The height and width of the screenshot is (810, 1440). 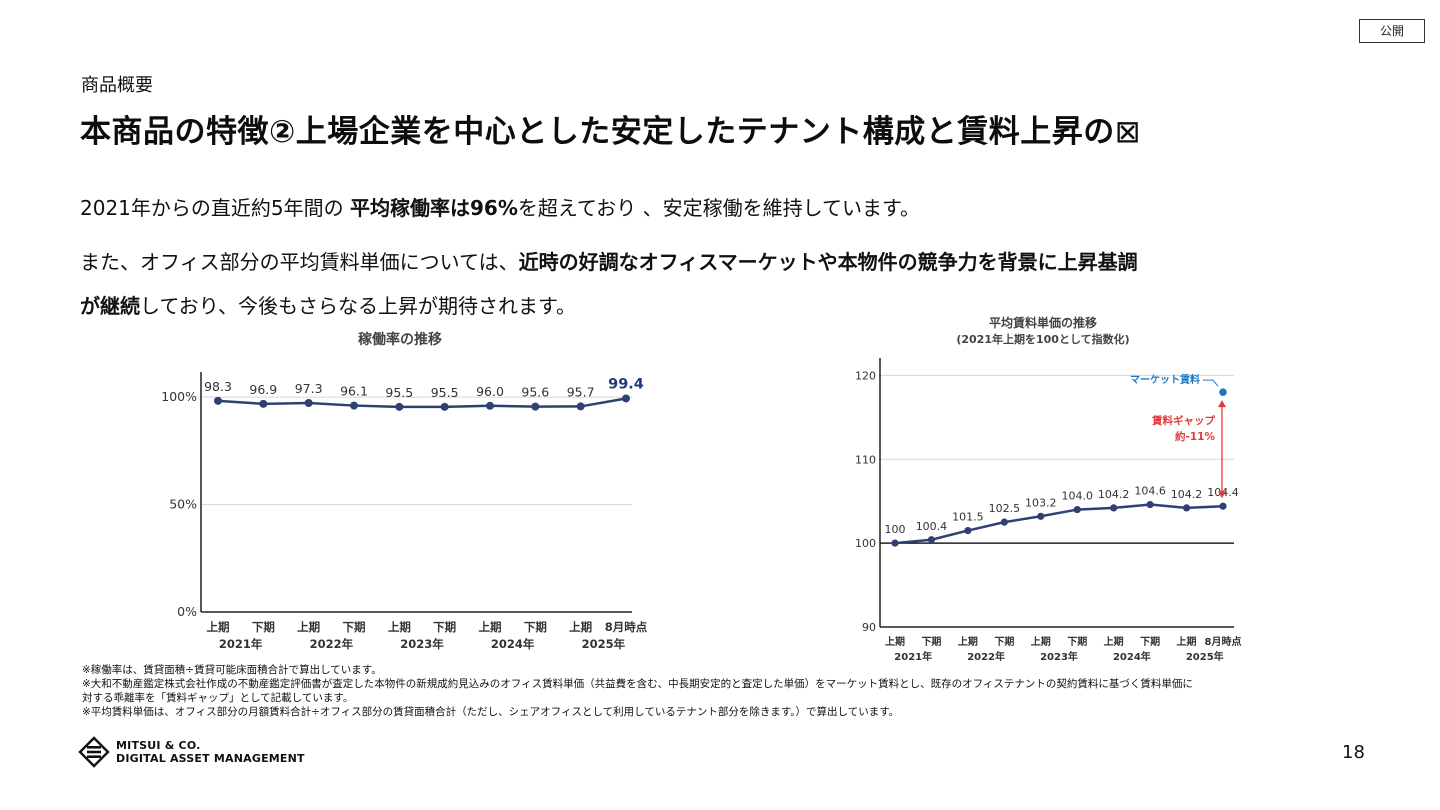 I want to click on occupancy-category-label: 8月時点, so click(x=626, y=627).